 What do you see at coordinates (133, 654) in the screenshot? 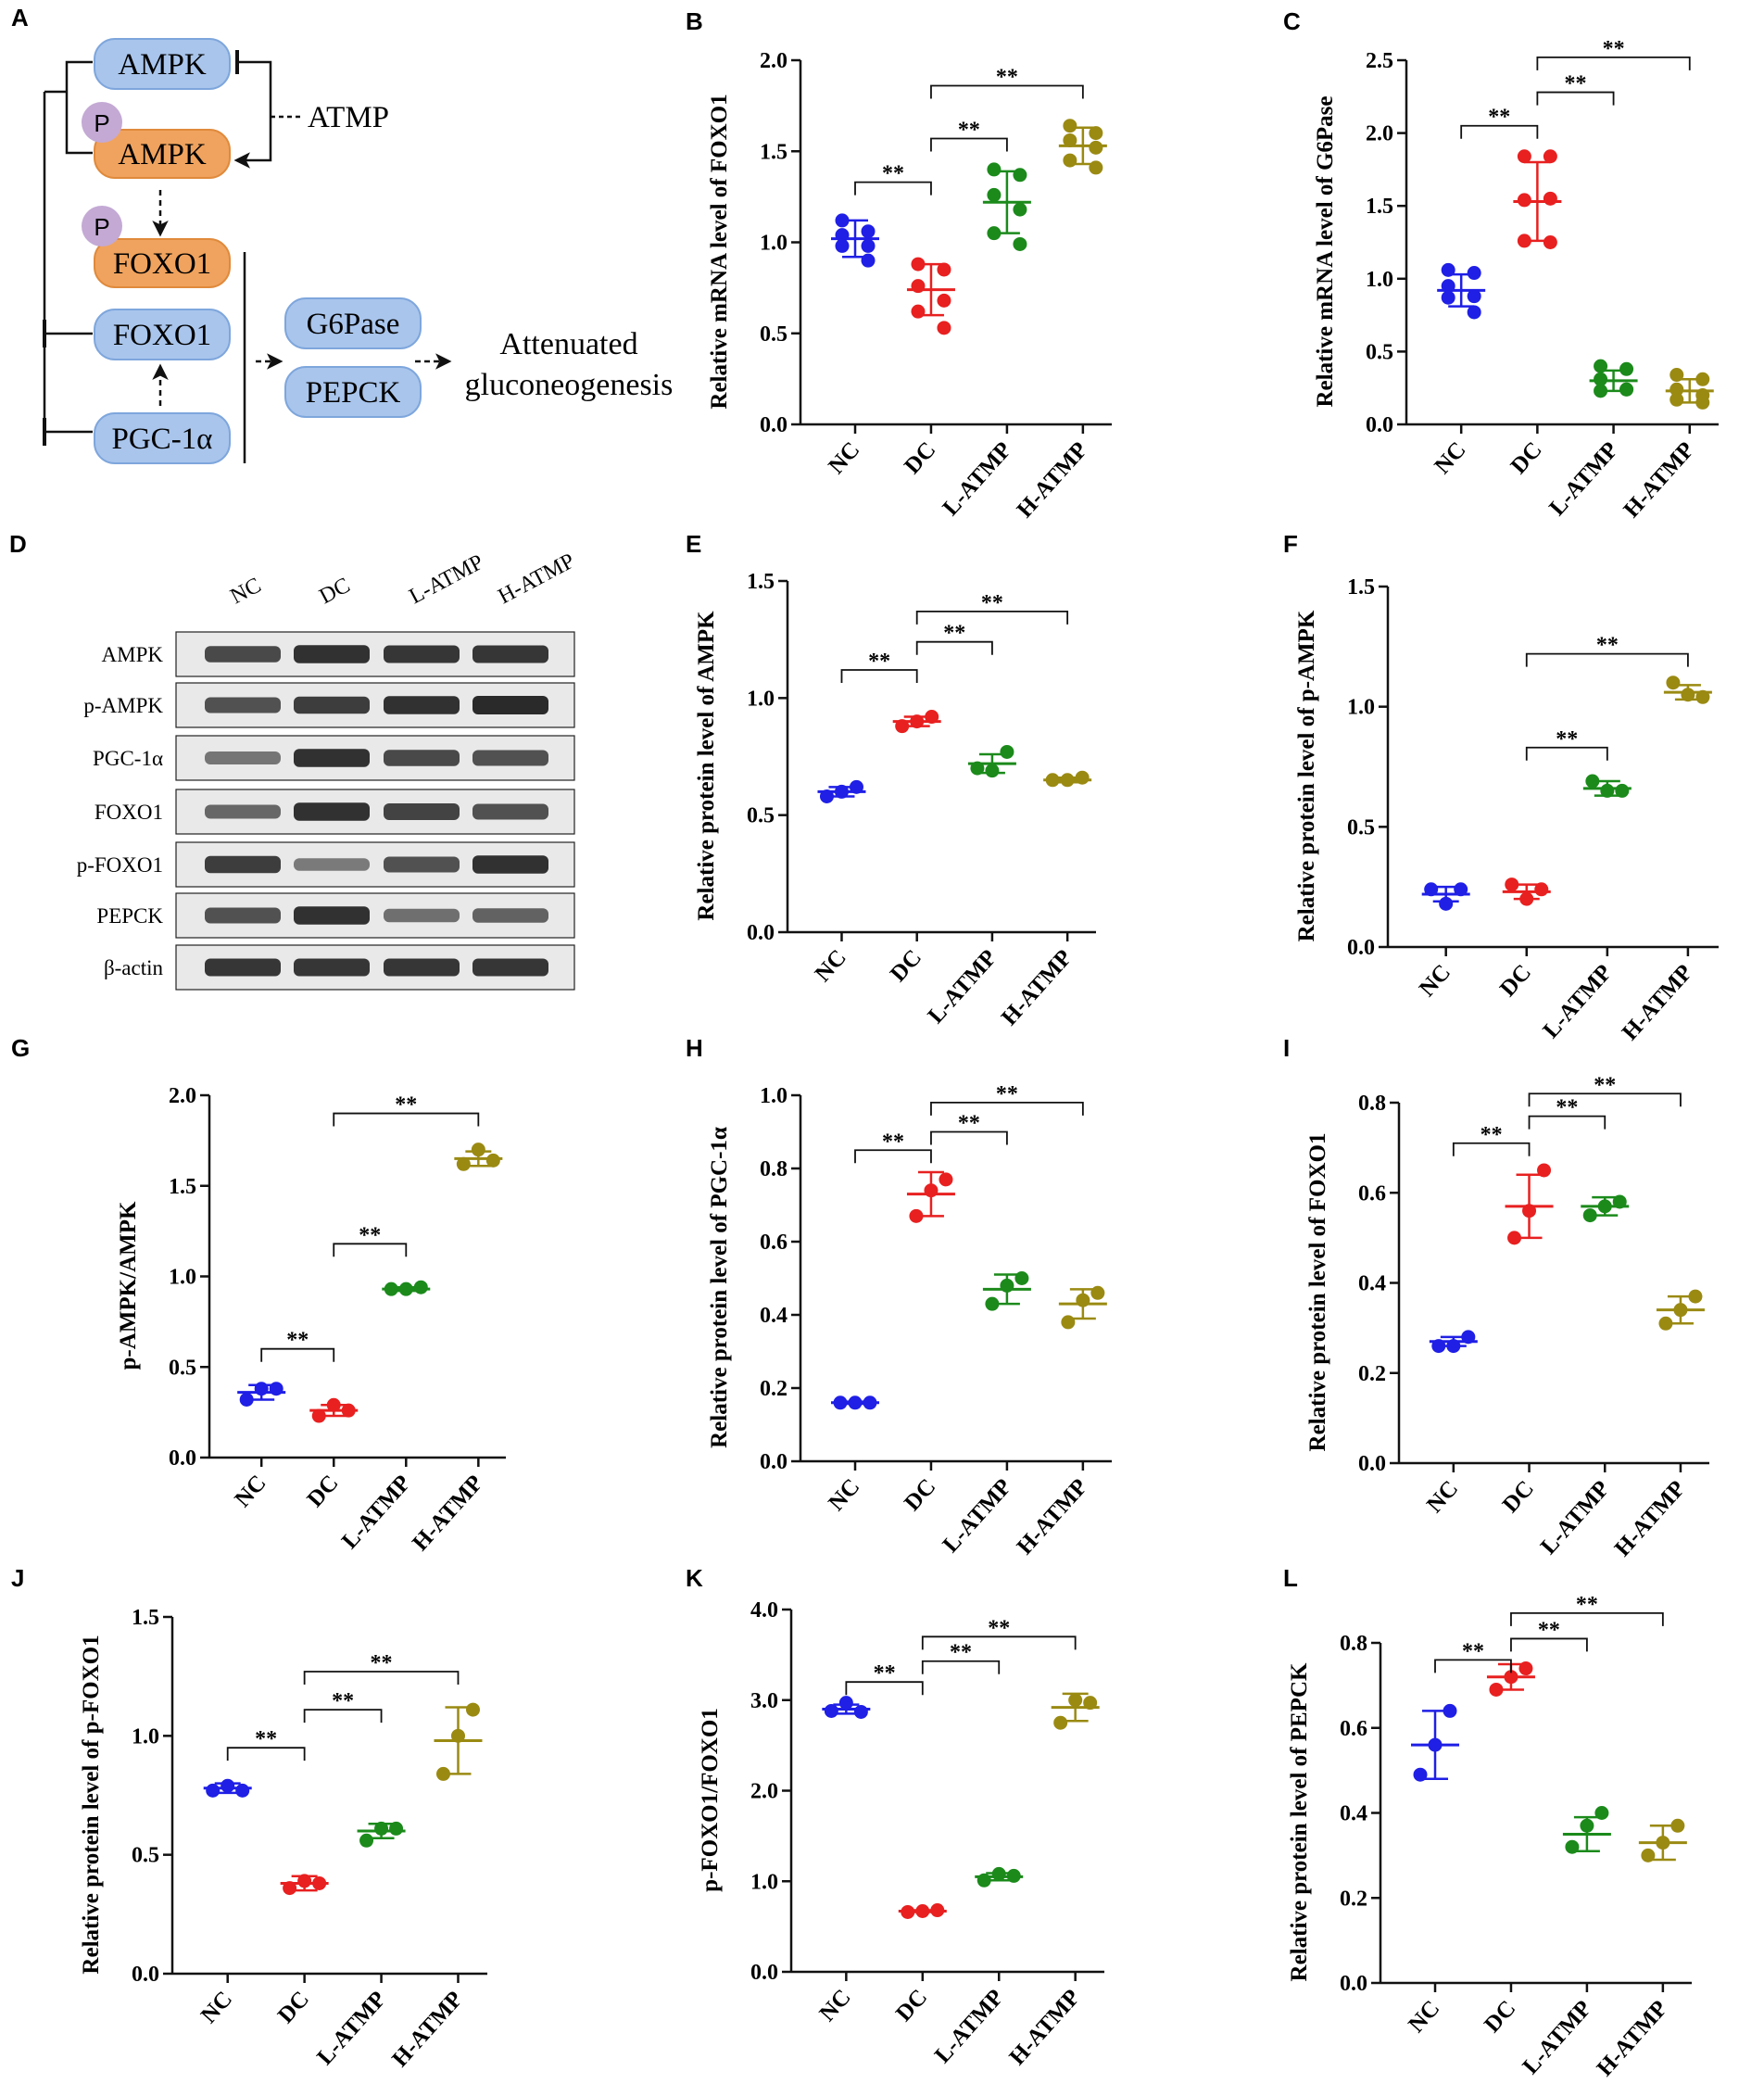
I see `blot-row-label: AMPK` at bounding box center [133, 654].